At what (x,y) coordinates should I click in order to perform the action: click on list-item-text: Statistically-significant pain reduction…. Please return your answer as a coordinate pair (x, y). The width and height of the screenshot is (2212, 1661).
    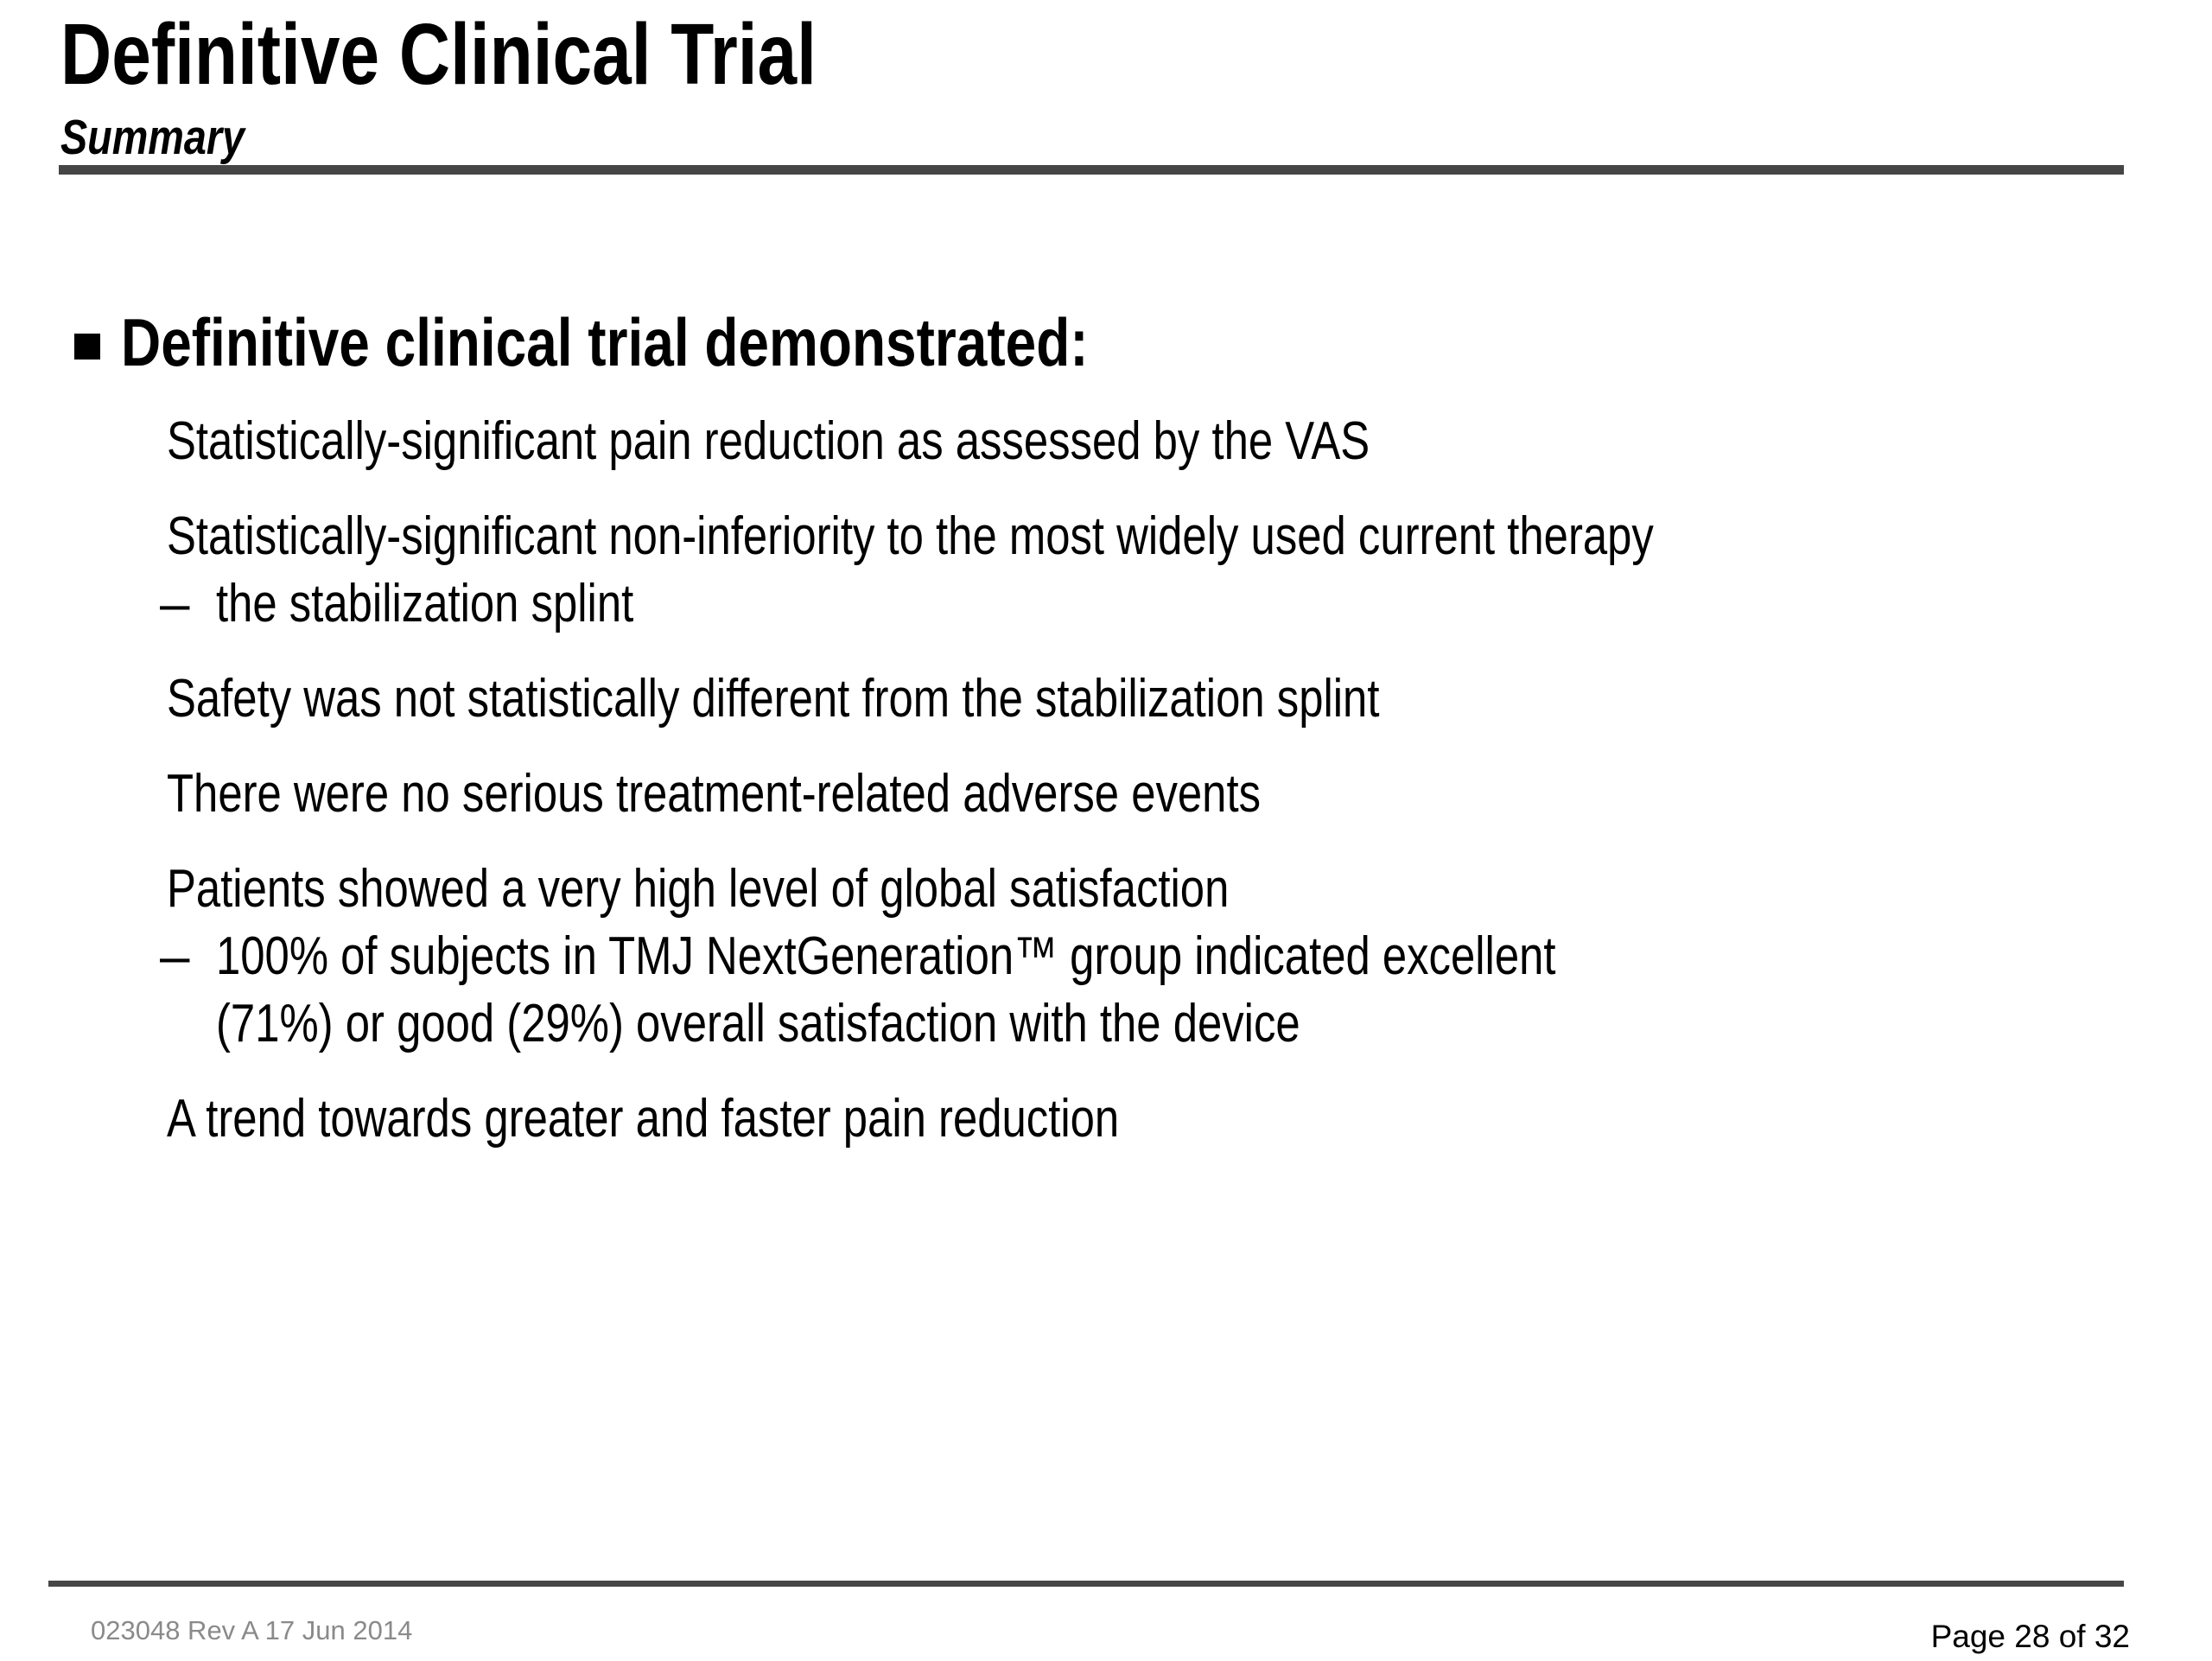
    Looking at the image, I should click on (901, 441).